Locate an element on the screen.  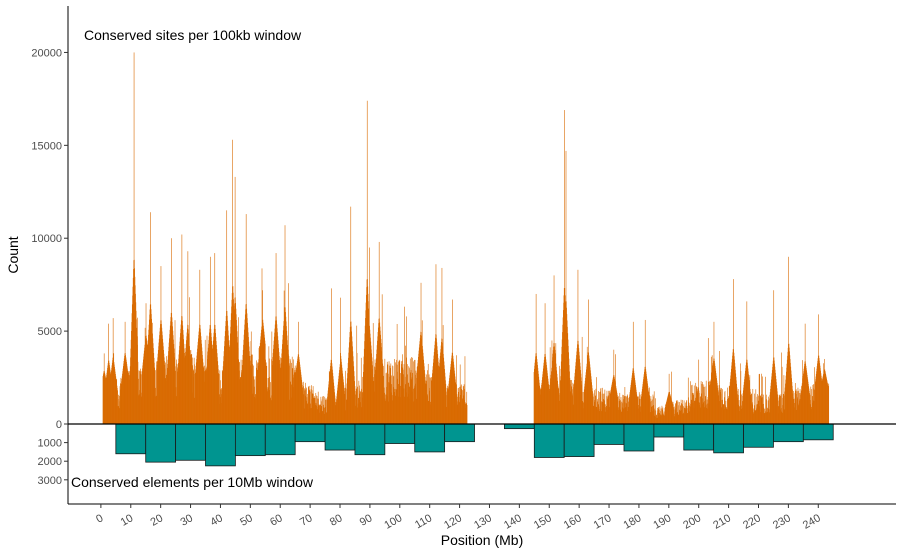
site-bar-2032 is located at coordinates (777, 406).